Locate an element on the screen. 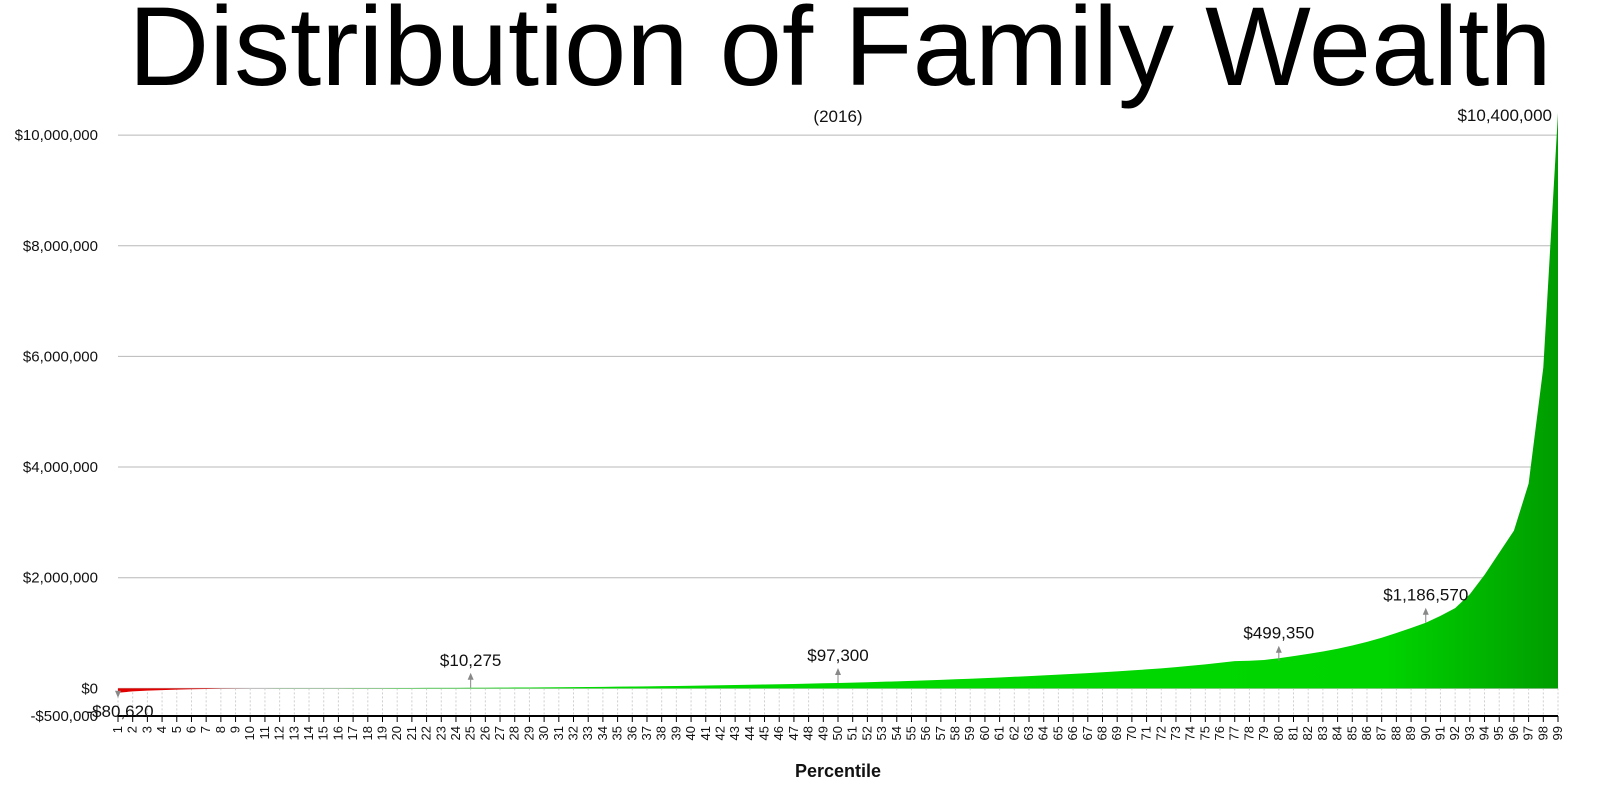  x-tick-label: 97 is located at coordinates (1528, 733).